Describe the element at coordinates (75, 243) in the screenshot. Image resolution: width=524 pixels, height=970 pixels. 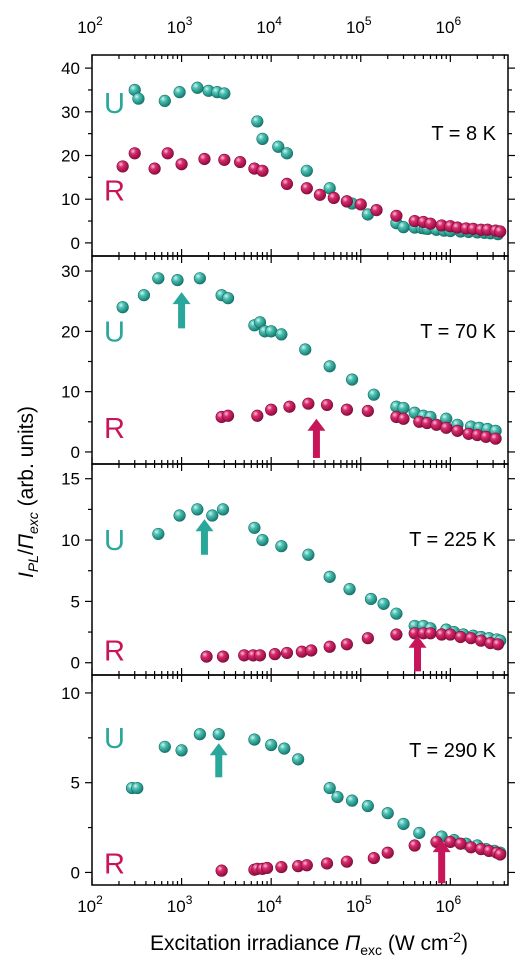
I see `y-tick-label: 0` at that location.